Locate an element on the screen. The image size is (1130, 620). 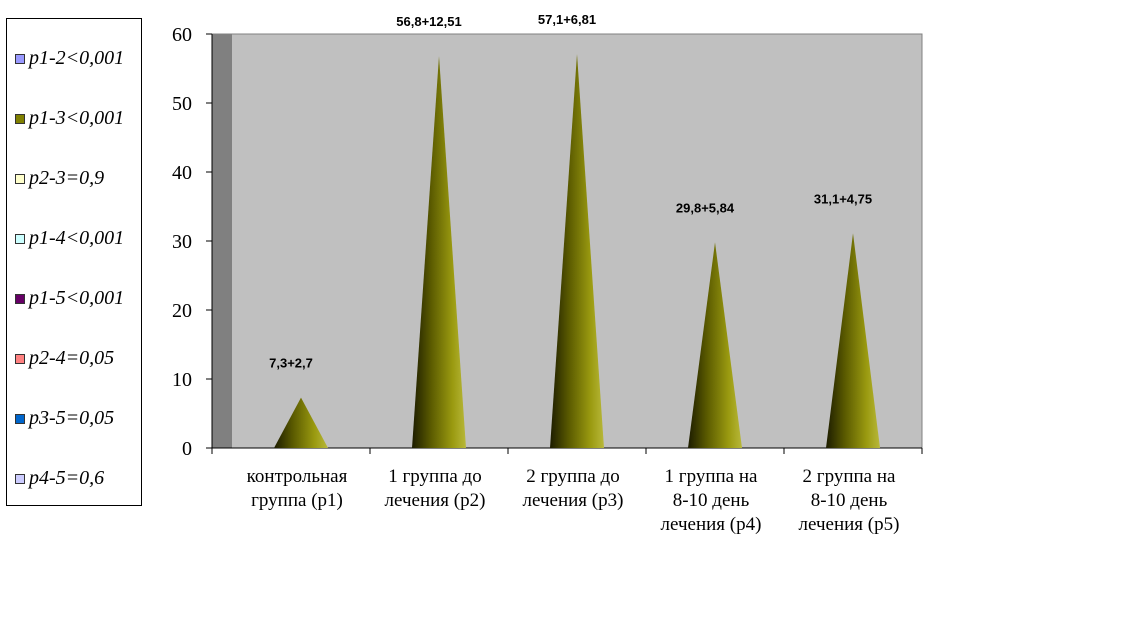
data-label: 29,8+5,84 is located at coordinates (705, 207).